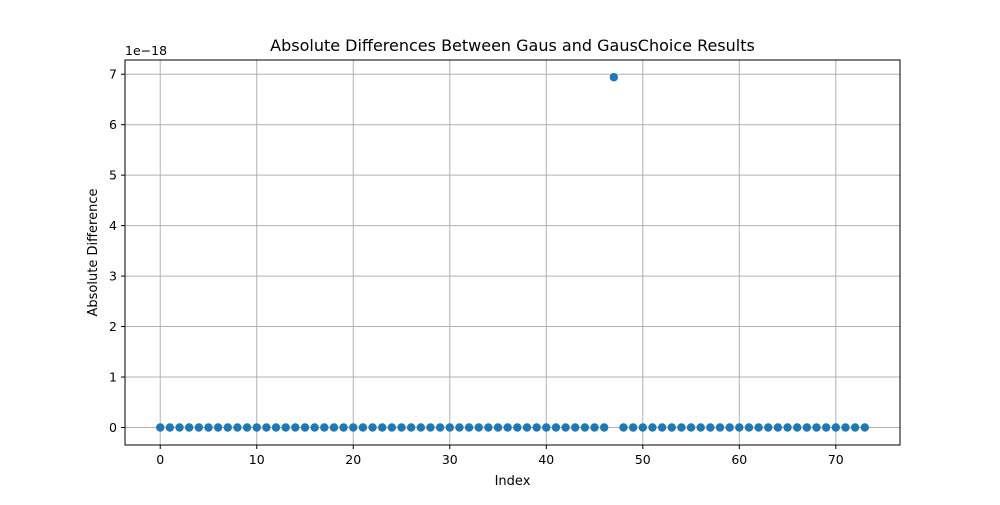  I want to click on x-tick-label: 70, so click(836, 459).